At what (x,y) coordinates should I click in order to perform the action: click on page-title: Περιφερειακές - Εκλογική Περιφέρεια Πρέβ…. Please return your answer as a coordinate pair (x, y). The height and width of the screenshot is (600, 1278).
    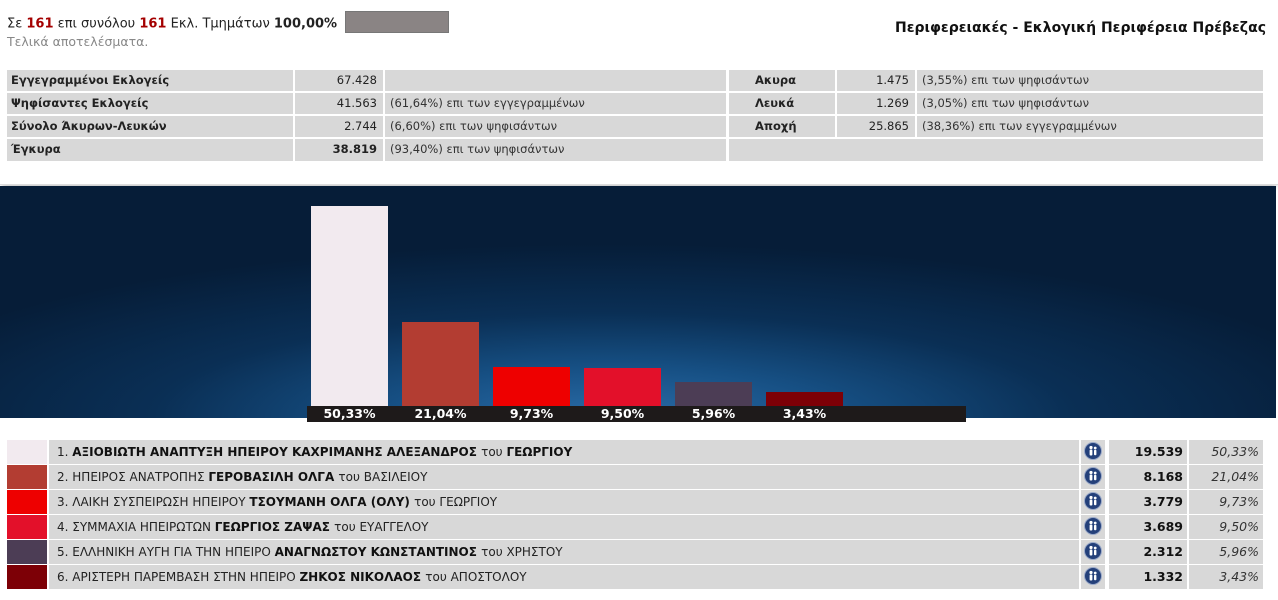
    Looking at the image, I should click on (1080, 28).